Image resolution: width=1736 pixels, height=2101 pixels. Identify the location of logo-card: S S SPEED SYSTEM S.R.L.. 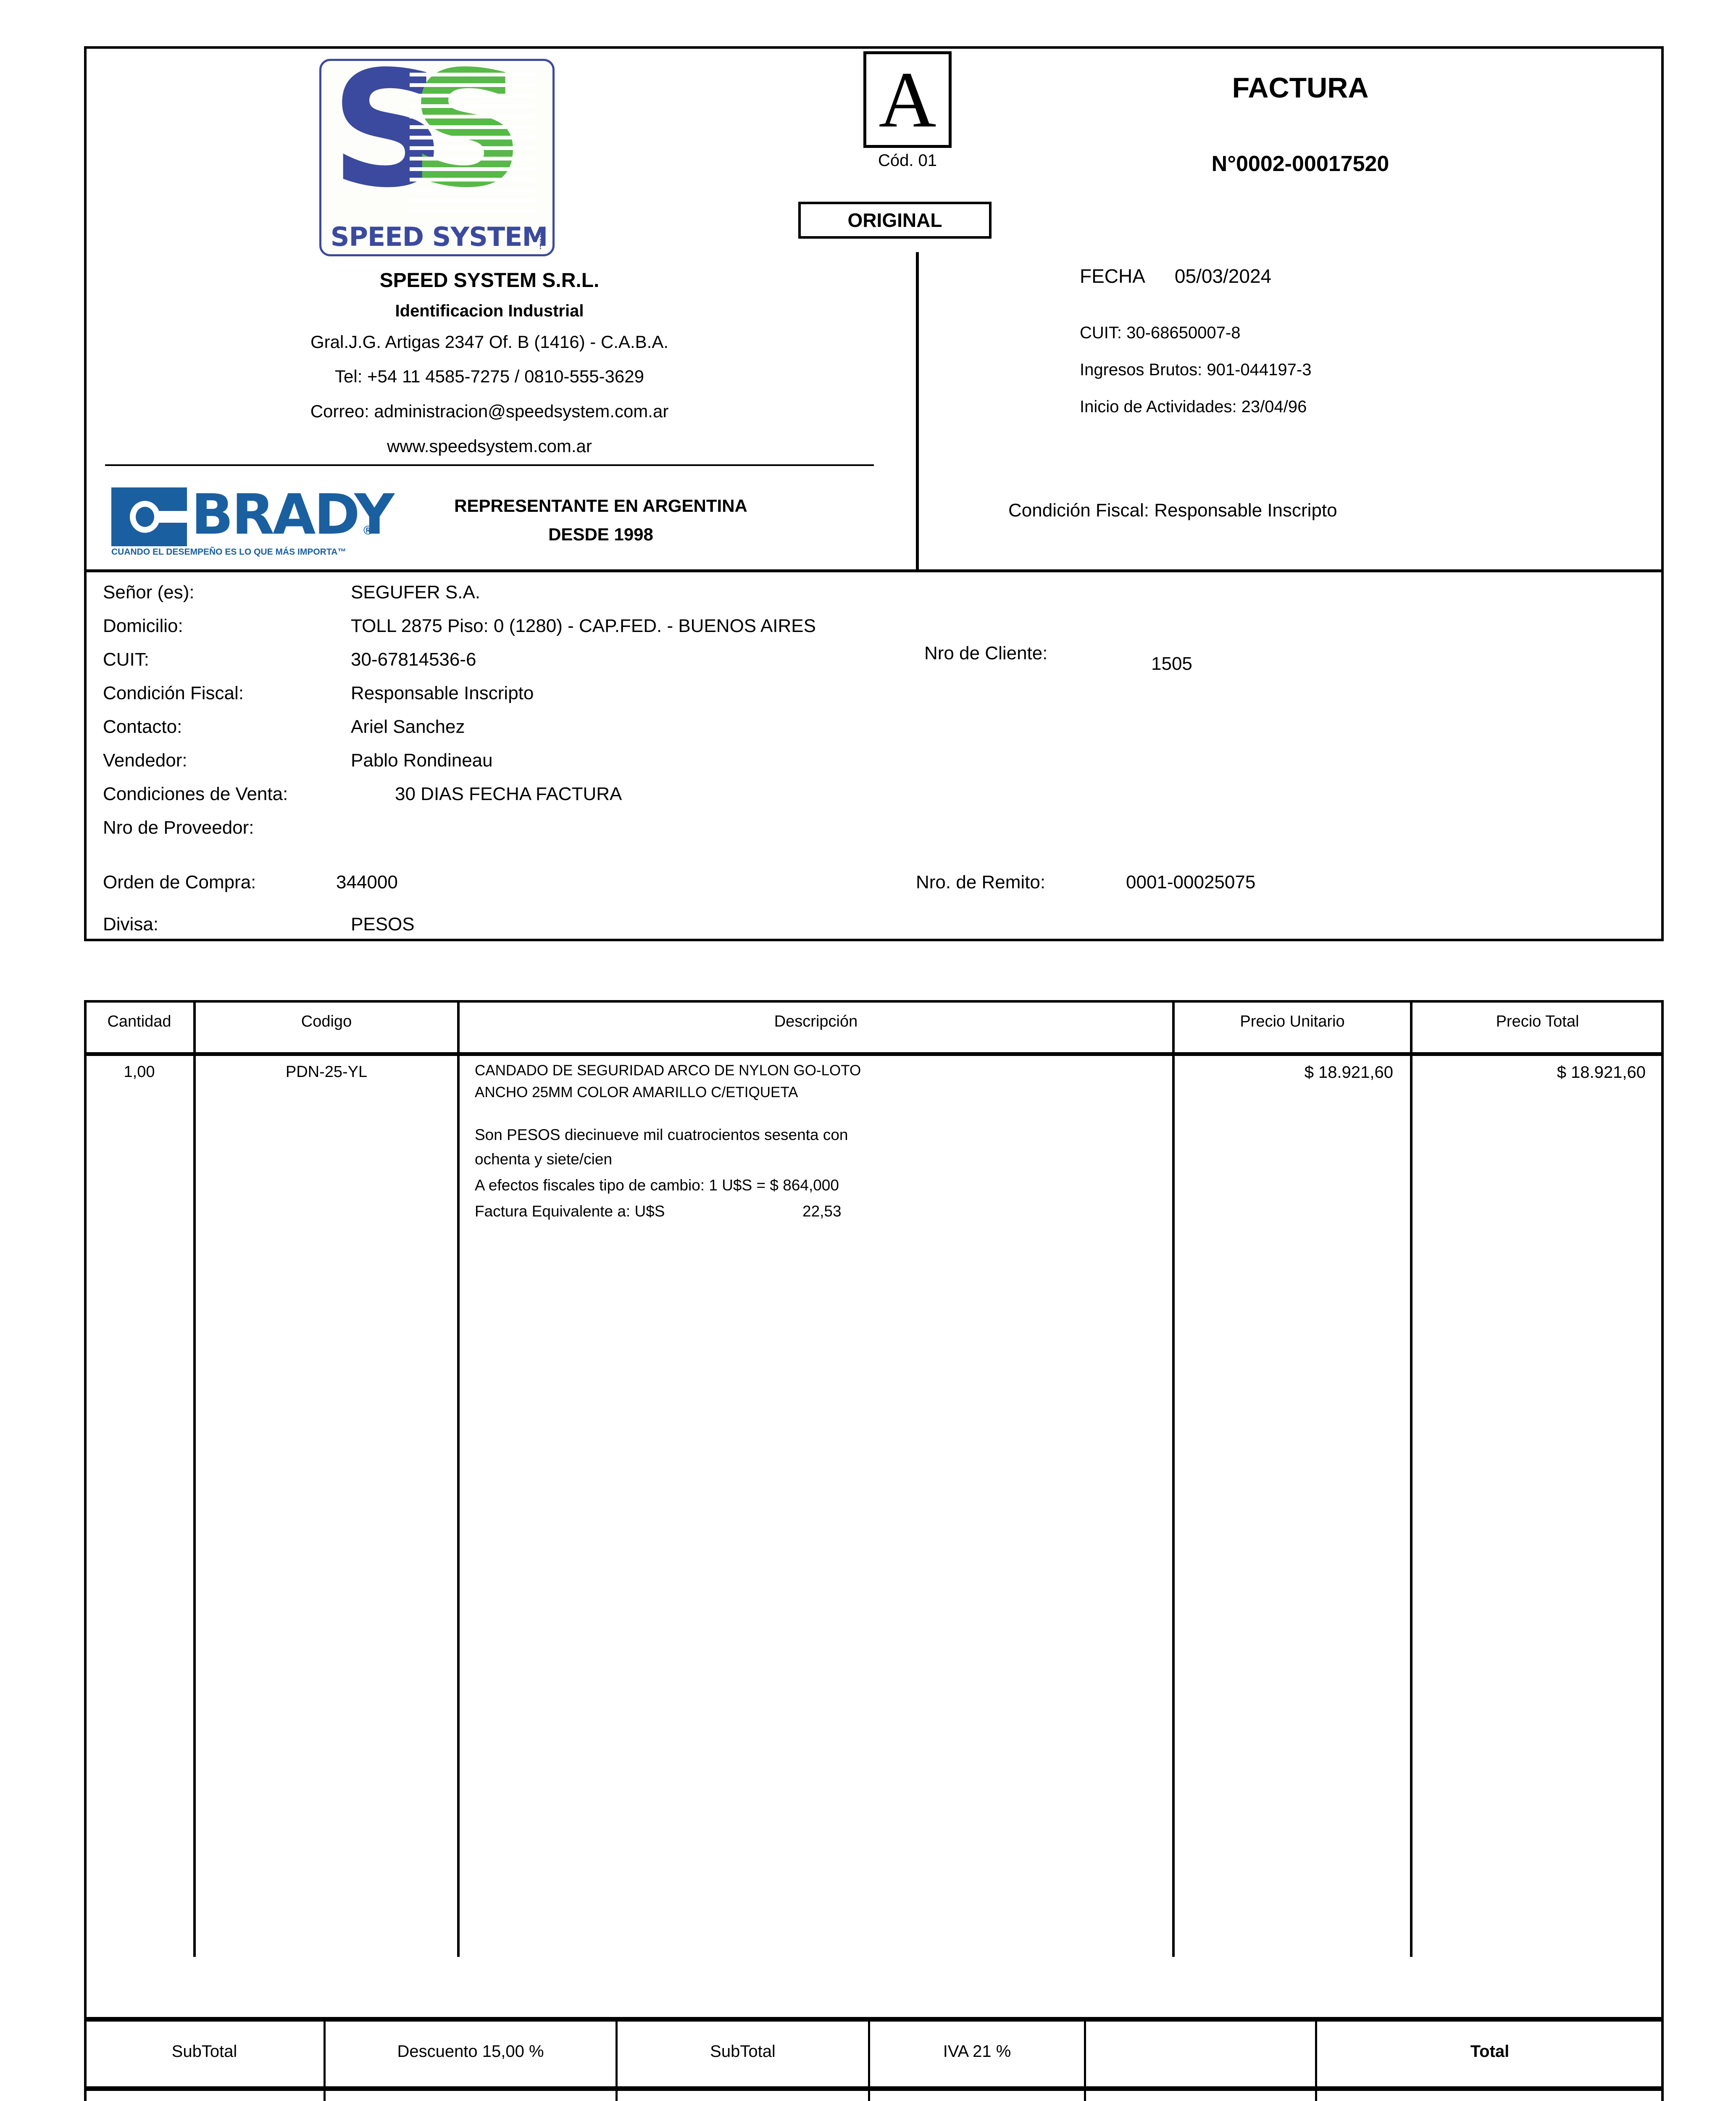
(437, 157).